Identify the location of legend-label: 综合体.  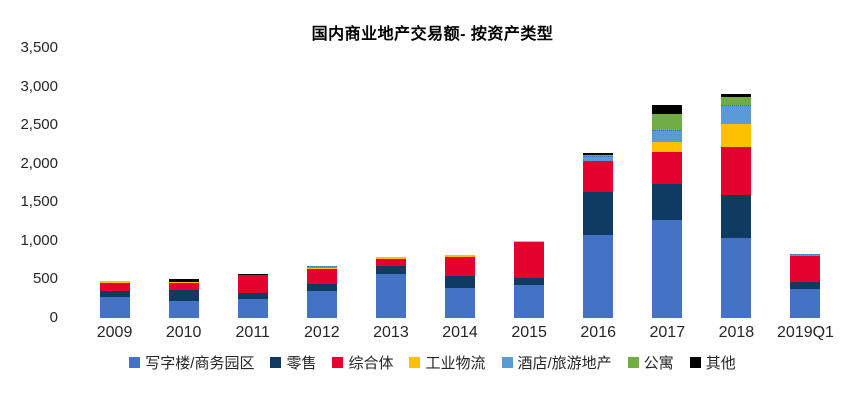
(371, 363).